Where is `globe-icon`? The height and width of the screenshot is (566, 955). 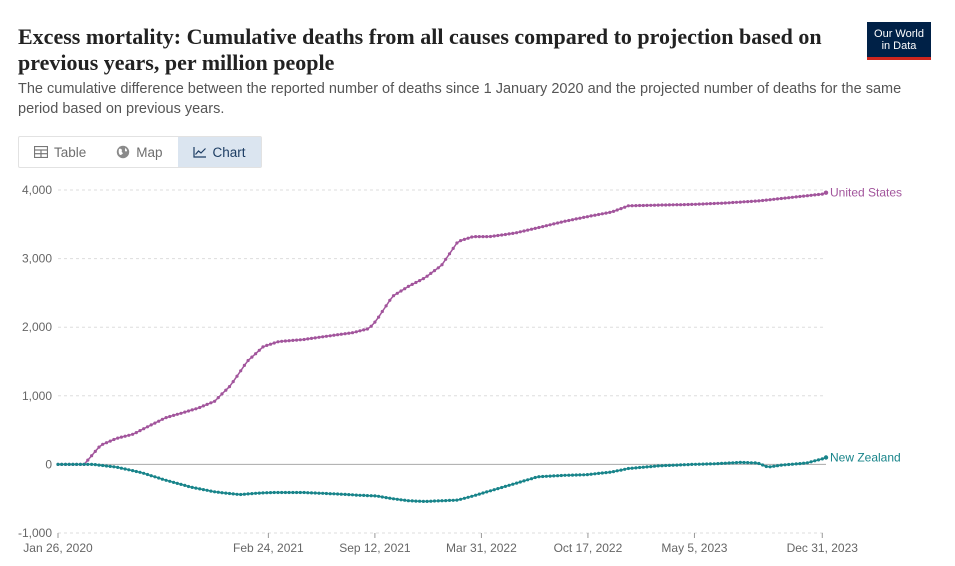
globe-icon is located at coordinates (123, 152).